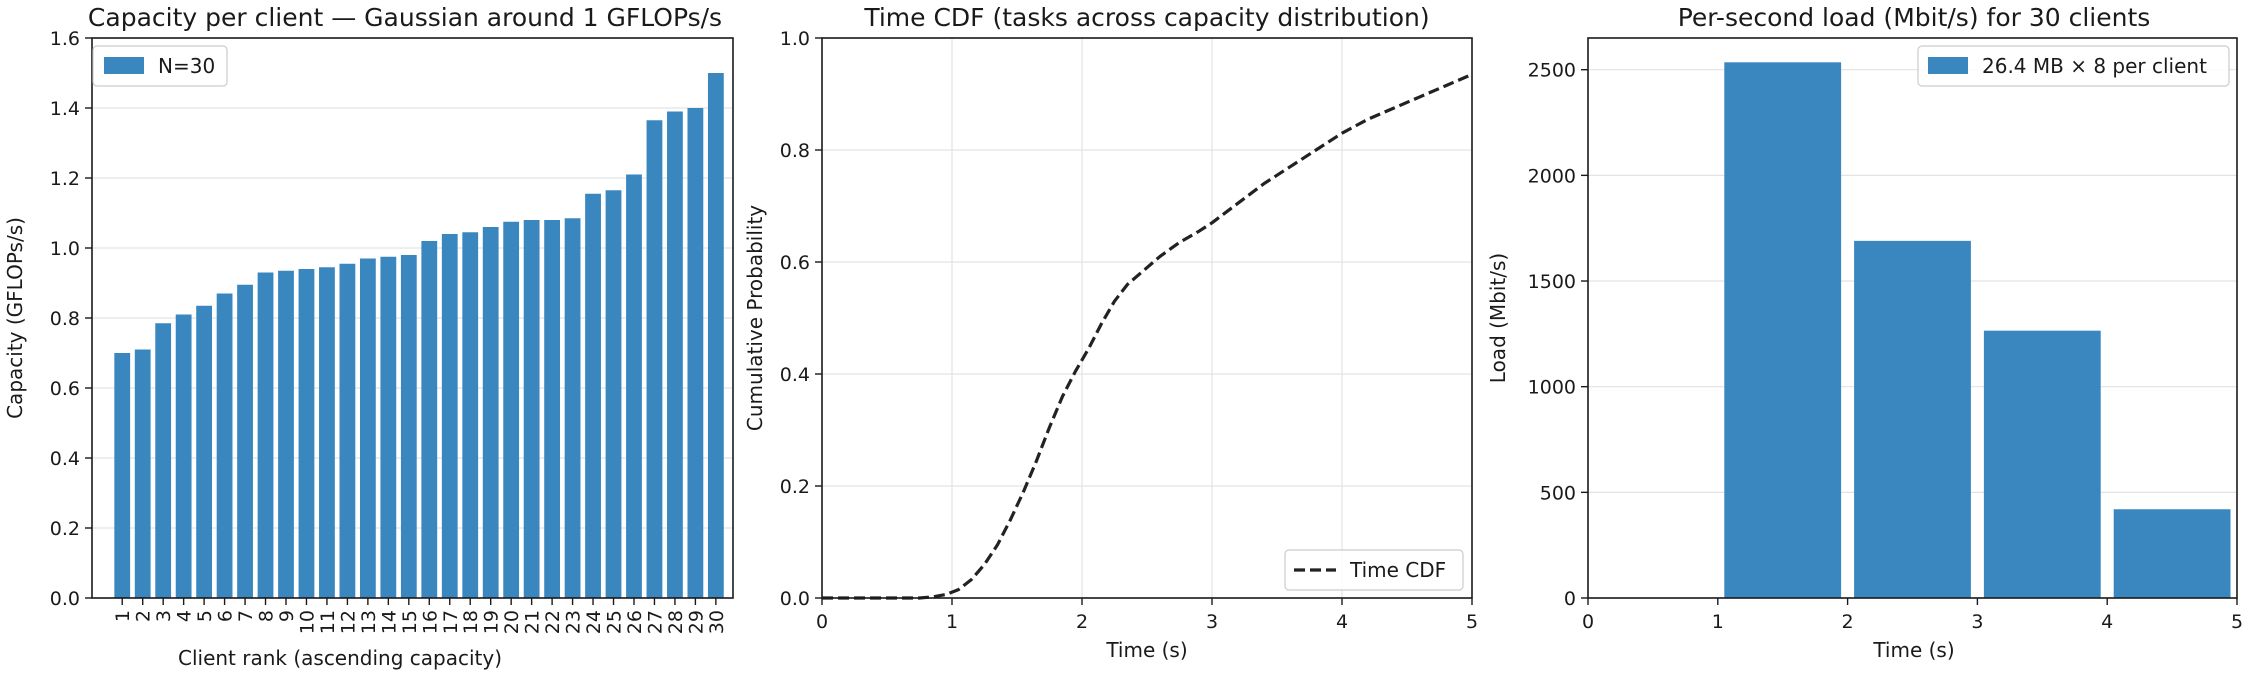 The width and height of the screenshot is (2250, 675). Describe the element at coordinates (795, 39) in the screenshot. I see `cdf-ytick-label: 1.0` at that location.